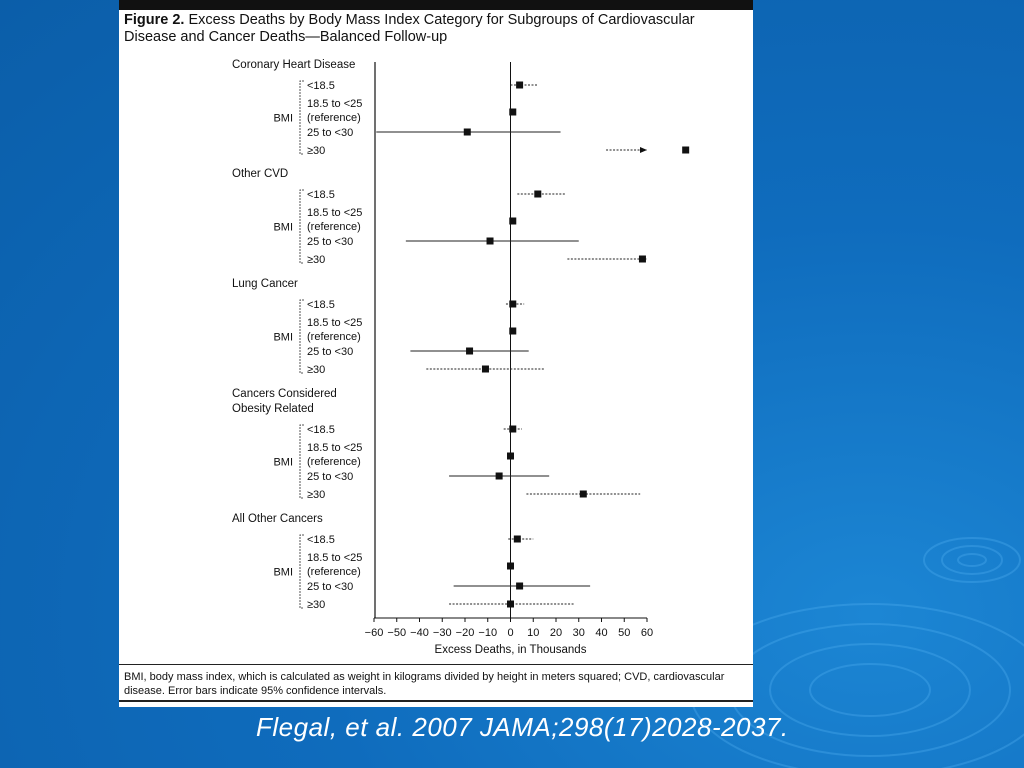  Describe the element at coordinates (510, 633) in the screenshot. I see `x-tick-label: 0` at that location.